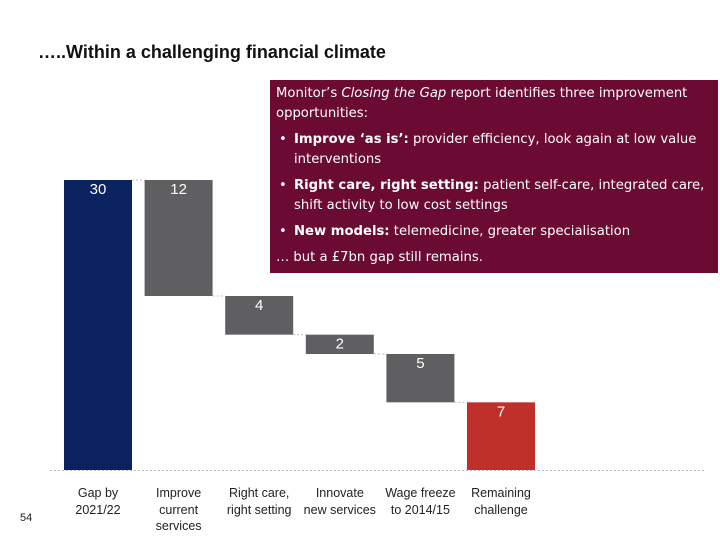 The image size is (720, 540). I want to click on data-label-1: 30, so click(98, 189).